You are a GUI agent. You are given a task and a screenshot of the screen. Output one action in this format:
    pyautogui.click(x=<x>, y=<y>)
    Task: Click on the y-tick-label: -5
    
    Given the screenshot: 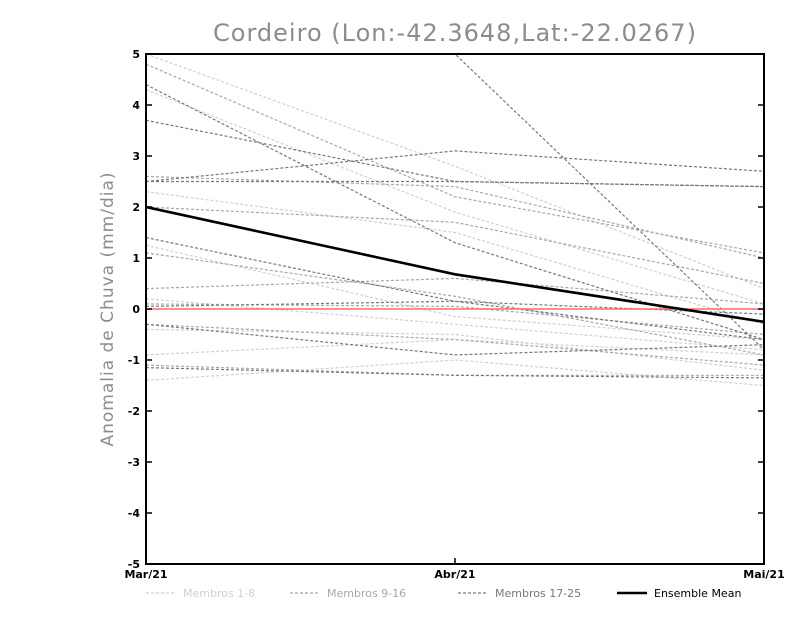 What is the action you would take?
    pyautogui.click(x=134, y=564)
    